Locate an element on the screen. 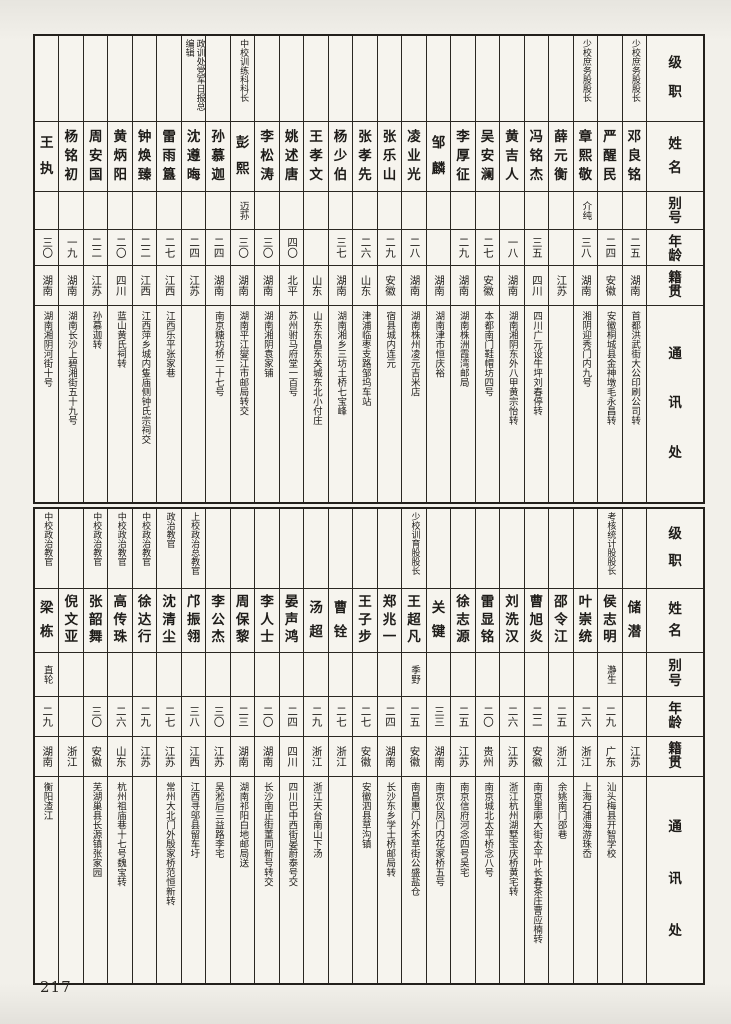 This screenshot has width=731, height=1024. rank-cell: 考核统计股股长 is located at coordinates (610, 549).